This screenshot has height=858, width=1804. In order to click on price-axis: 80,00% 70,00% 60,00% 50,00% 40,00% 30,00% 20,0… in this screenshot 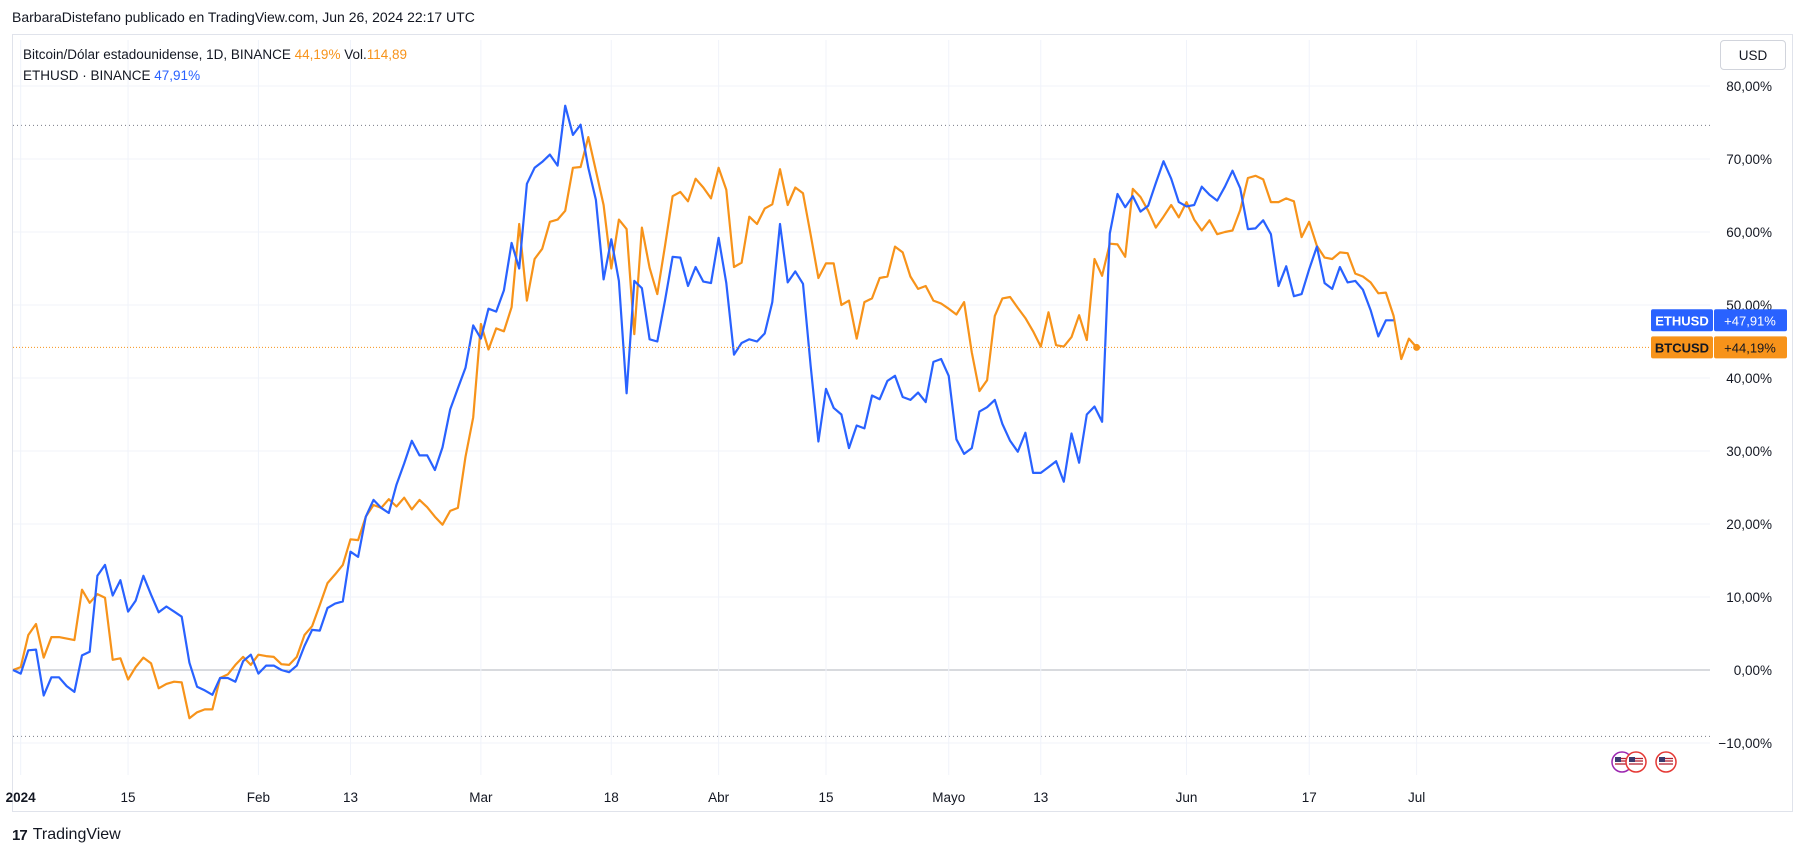, I will do `click(1745, 415)`.